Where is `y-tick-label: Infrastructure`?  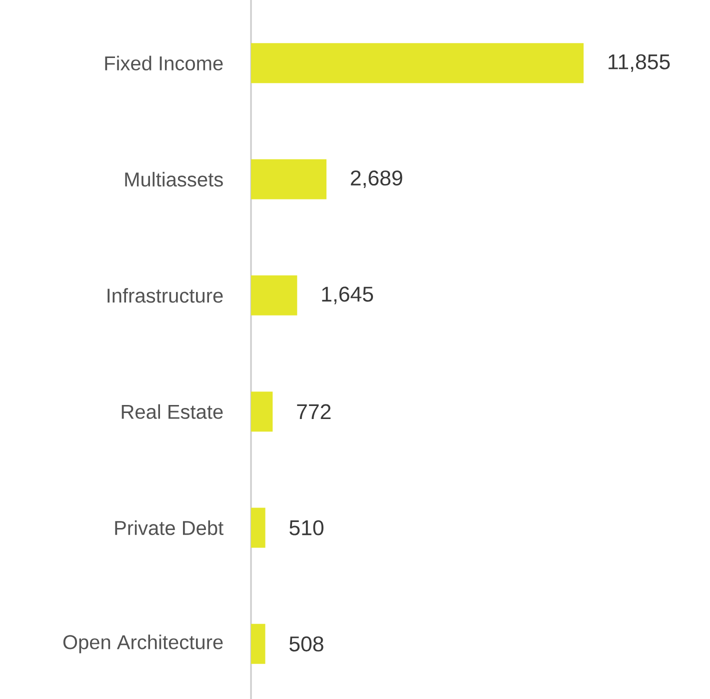 y-tick-label: Infrastructure is located at coordinates (165, 295).